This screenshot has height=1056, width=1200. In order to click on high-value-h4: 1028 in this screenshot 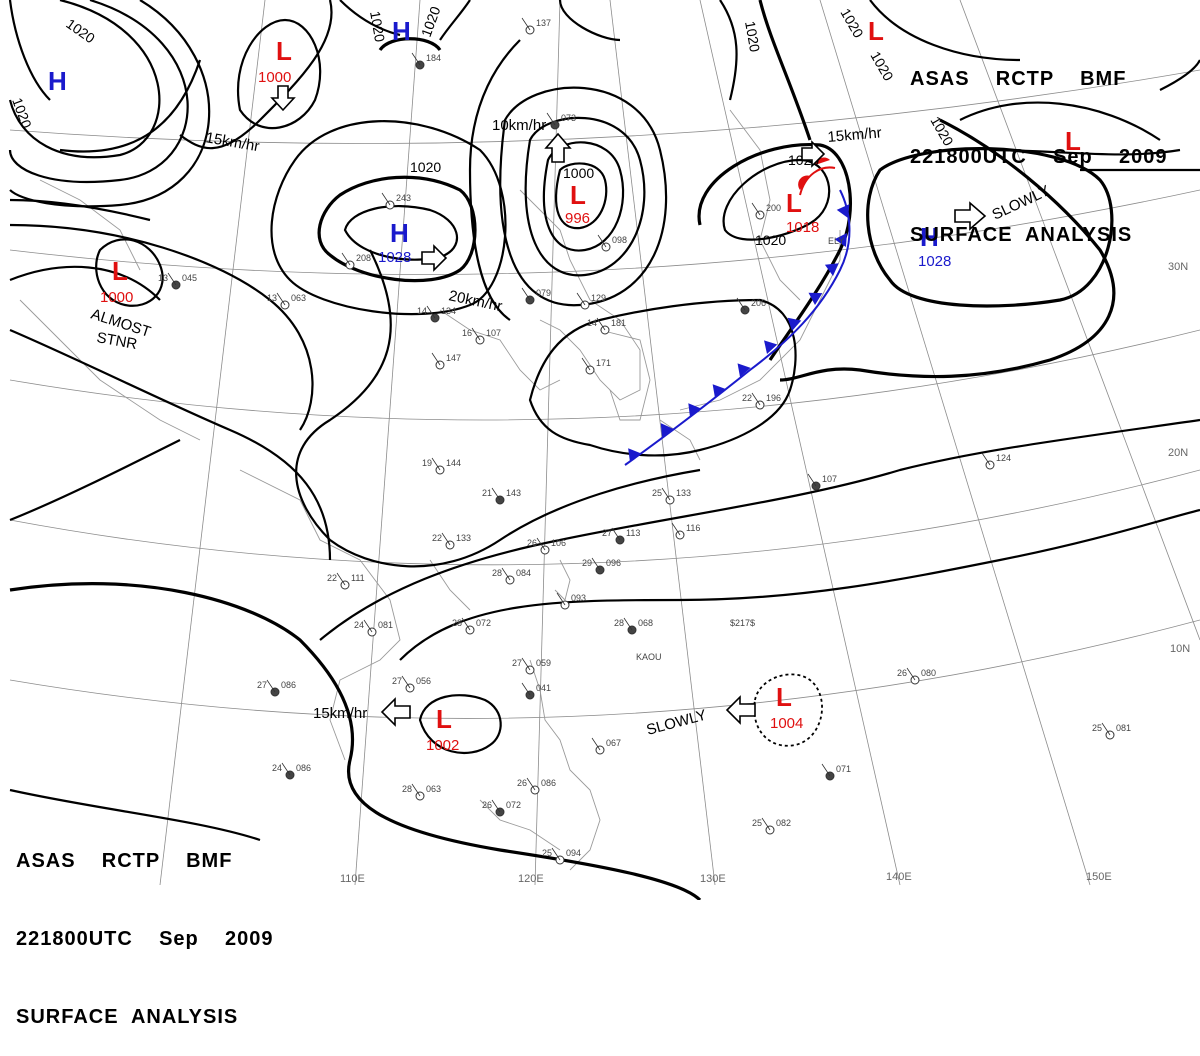, I will do `click(934, 261)`.